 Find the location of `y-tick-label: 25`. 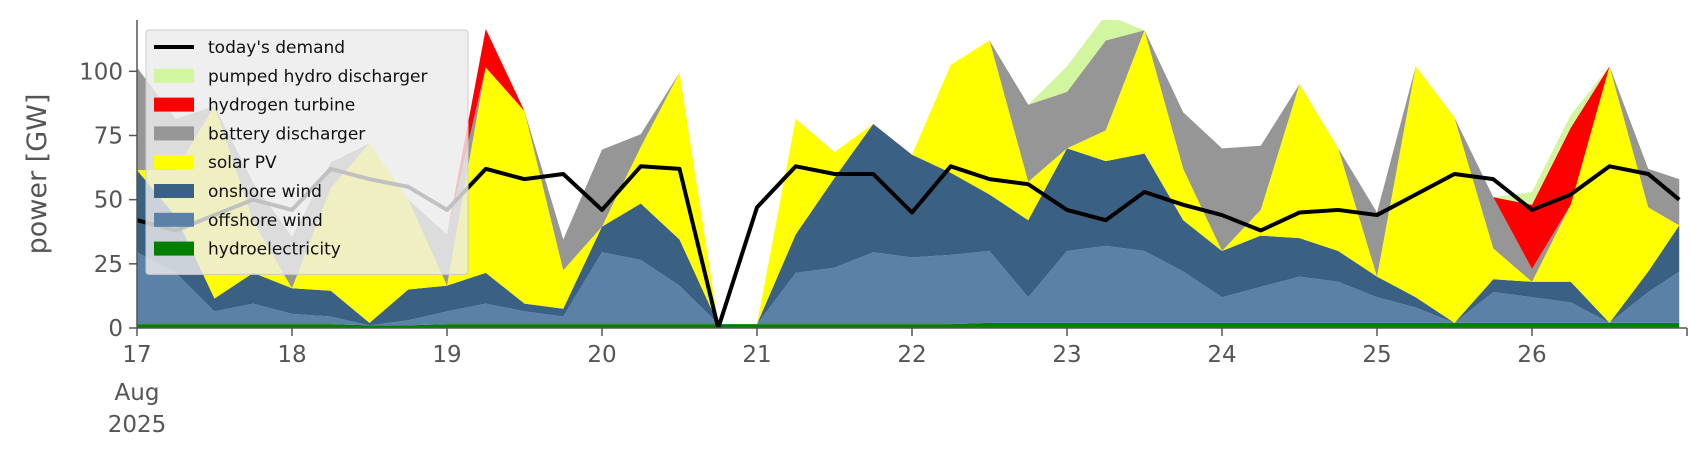

y-tick-label: 25 is located at coordinates (108, 265).